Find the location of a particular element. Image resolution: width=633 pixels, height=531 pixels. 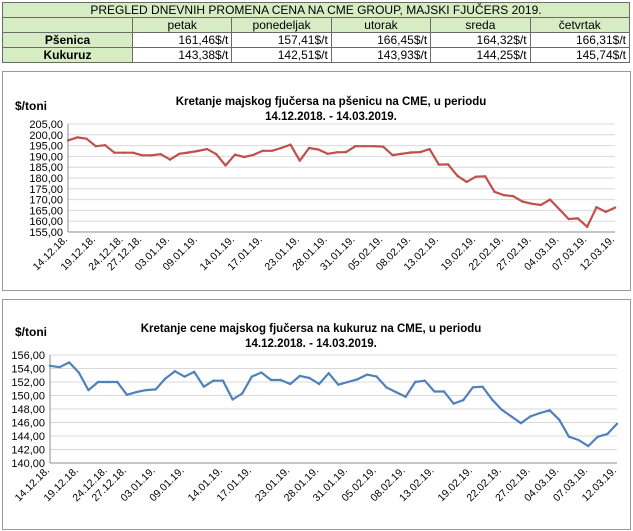

y-tick-label: 170,00 is located at coordinates (46, 201).